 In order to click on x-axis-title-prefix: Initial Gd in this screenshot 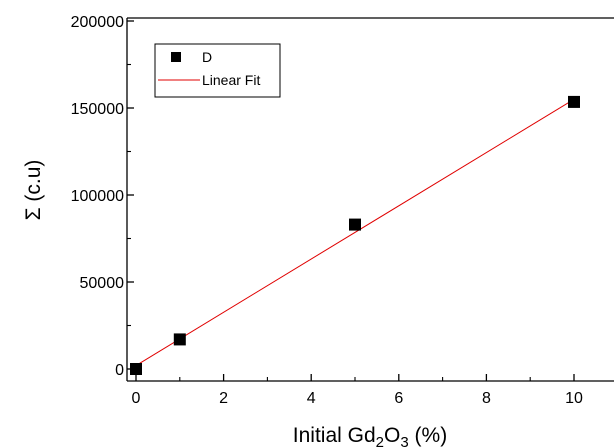, I will do `click(334, 435)`.